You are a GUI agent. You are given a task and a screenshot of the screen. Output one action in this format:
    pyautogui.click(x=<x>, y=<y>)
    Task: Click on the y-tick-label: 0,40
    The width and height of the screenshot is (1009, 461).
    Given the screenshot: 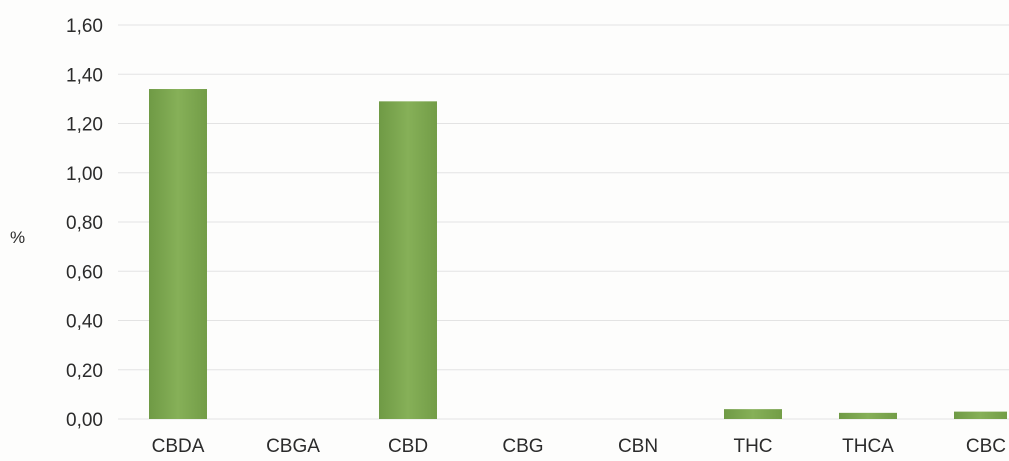 What is the action you would take?
    pyautogui.click(x=84, y=322)
    